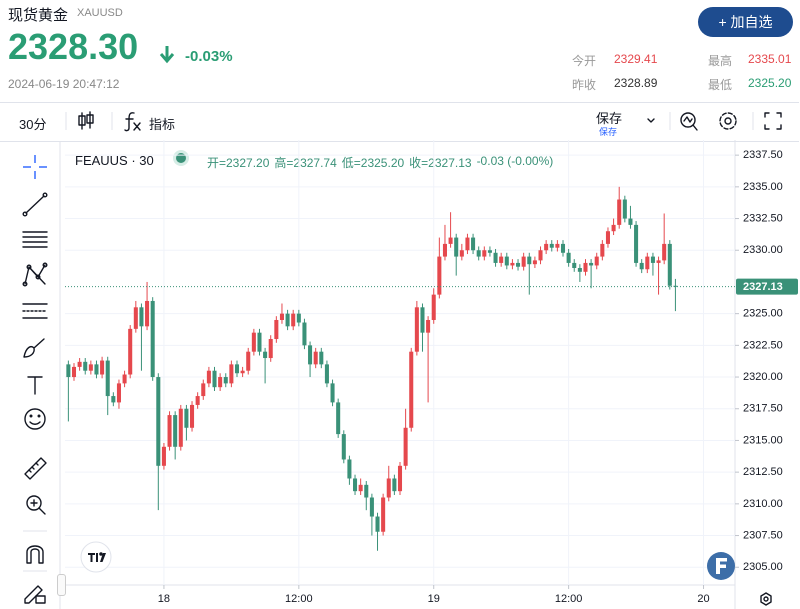 The width and height of the screenshot is (800, 609). Describe the element at coordinates (238, 163) in the screenshot. I see `legend-open: 开=2327.20` at that location.